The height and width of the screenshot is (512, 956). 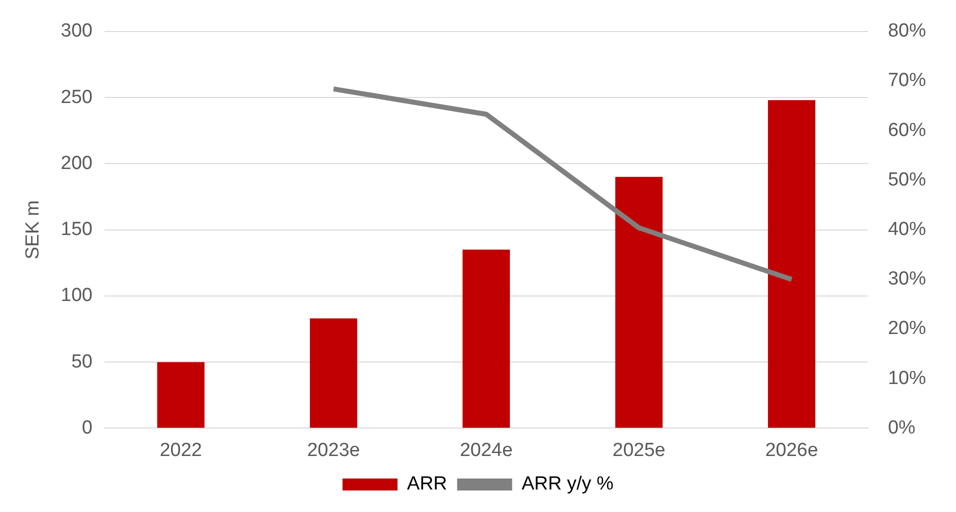 I want to click on y-tick-label: 50, so click(x=81, y=361).